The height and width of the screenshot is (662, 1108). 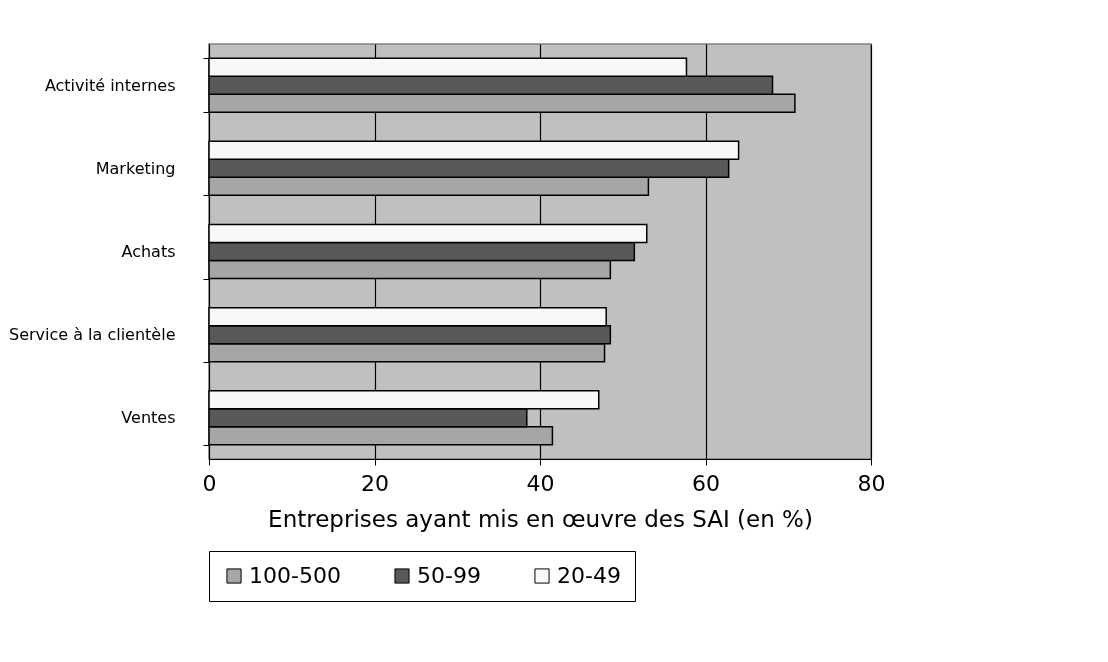 I want to click on x-tick-label: 0, so click(x=209, y=483).